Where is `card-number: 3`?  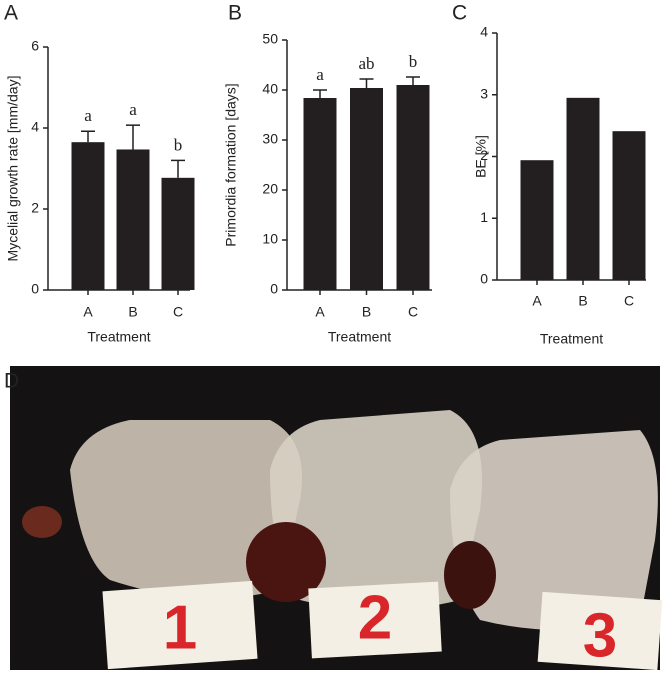 card-number: 3 is located at coordinates (600, 635).